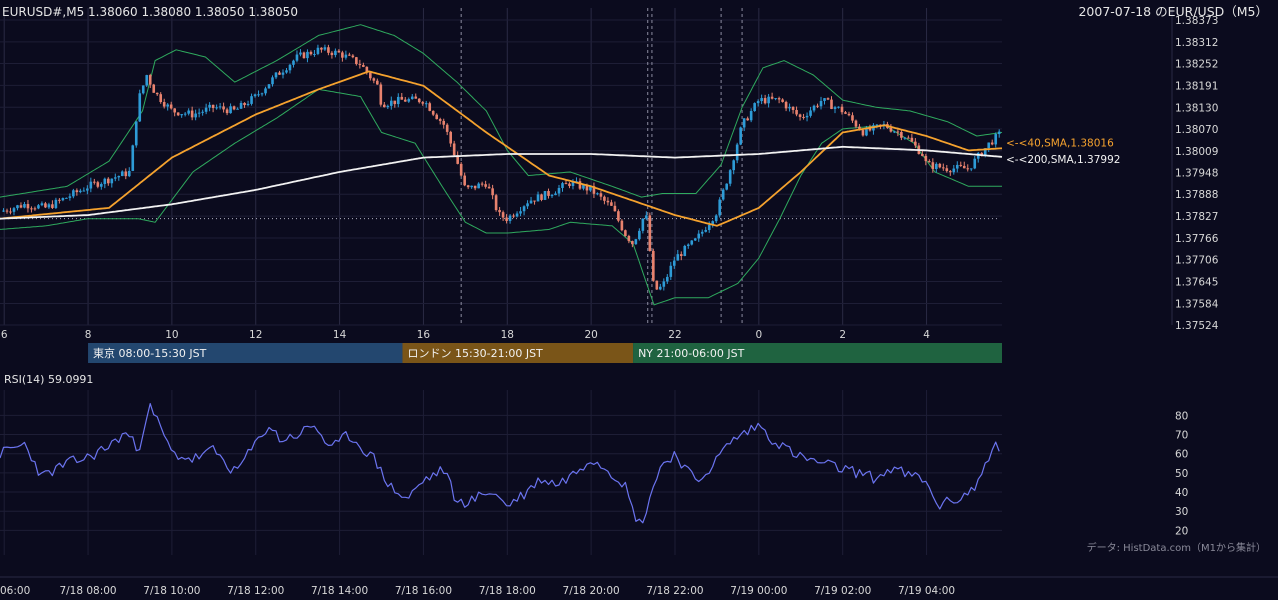 This screenshot has height=600, width=1278. Describe the element at coordinates (1181, 474) in the screenshot. I see `rsi-tick-label: 50` at that location.